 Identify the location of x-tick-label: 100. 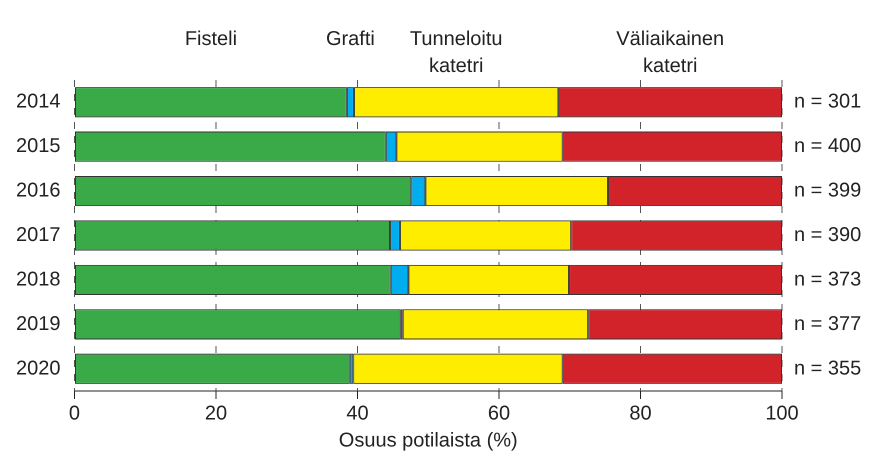
(782, 413).